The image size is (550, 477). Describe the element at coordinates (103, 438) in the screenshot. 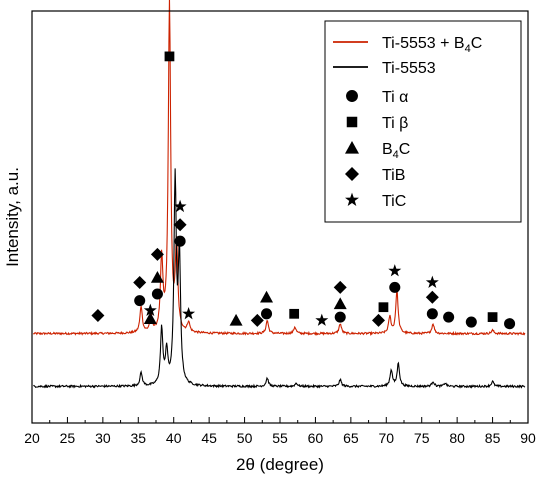

I see `x-tick-label: 30` at that location.